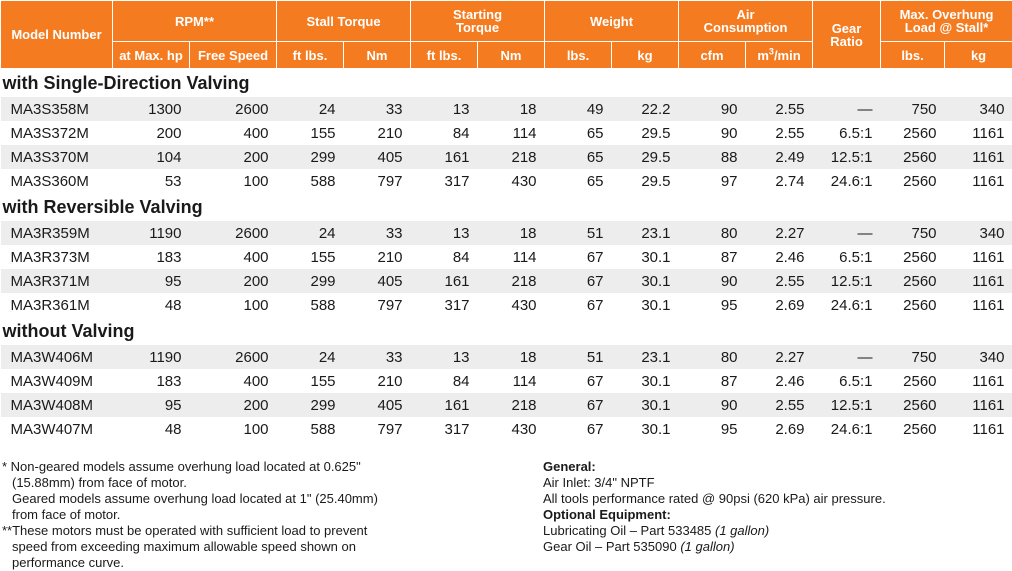 The image size is (1012, 571). What do you see at coordinates (511, 133) in the screenshot?
I see `cell-start-nm: 114` at bounding box center [511, 133].